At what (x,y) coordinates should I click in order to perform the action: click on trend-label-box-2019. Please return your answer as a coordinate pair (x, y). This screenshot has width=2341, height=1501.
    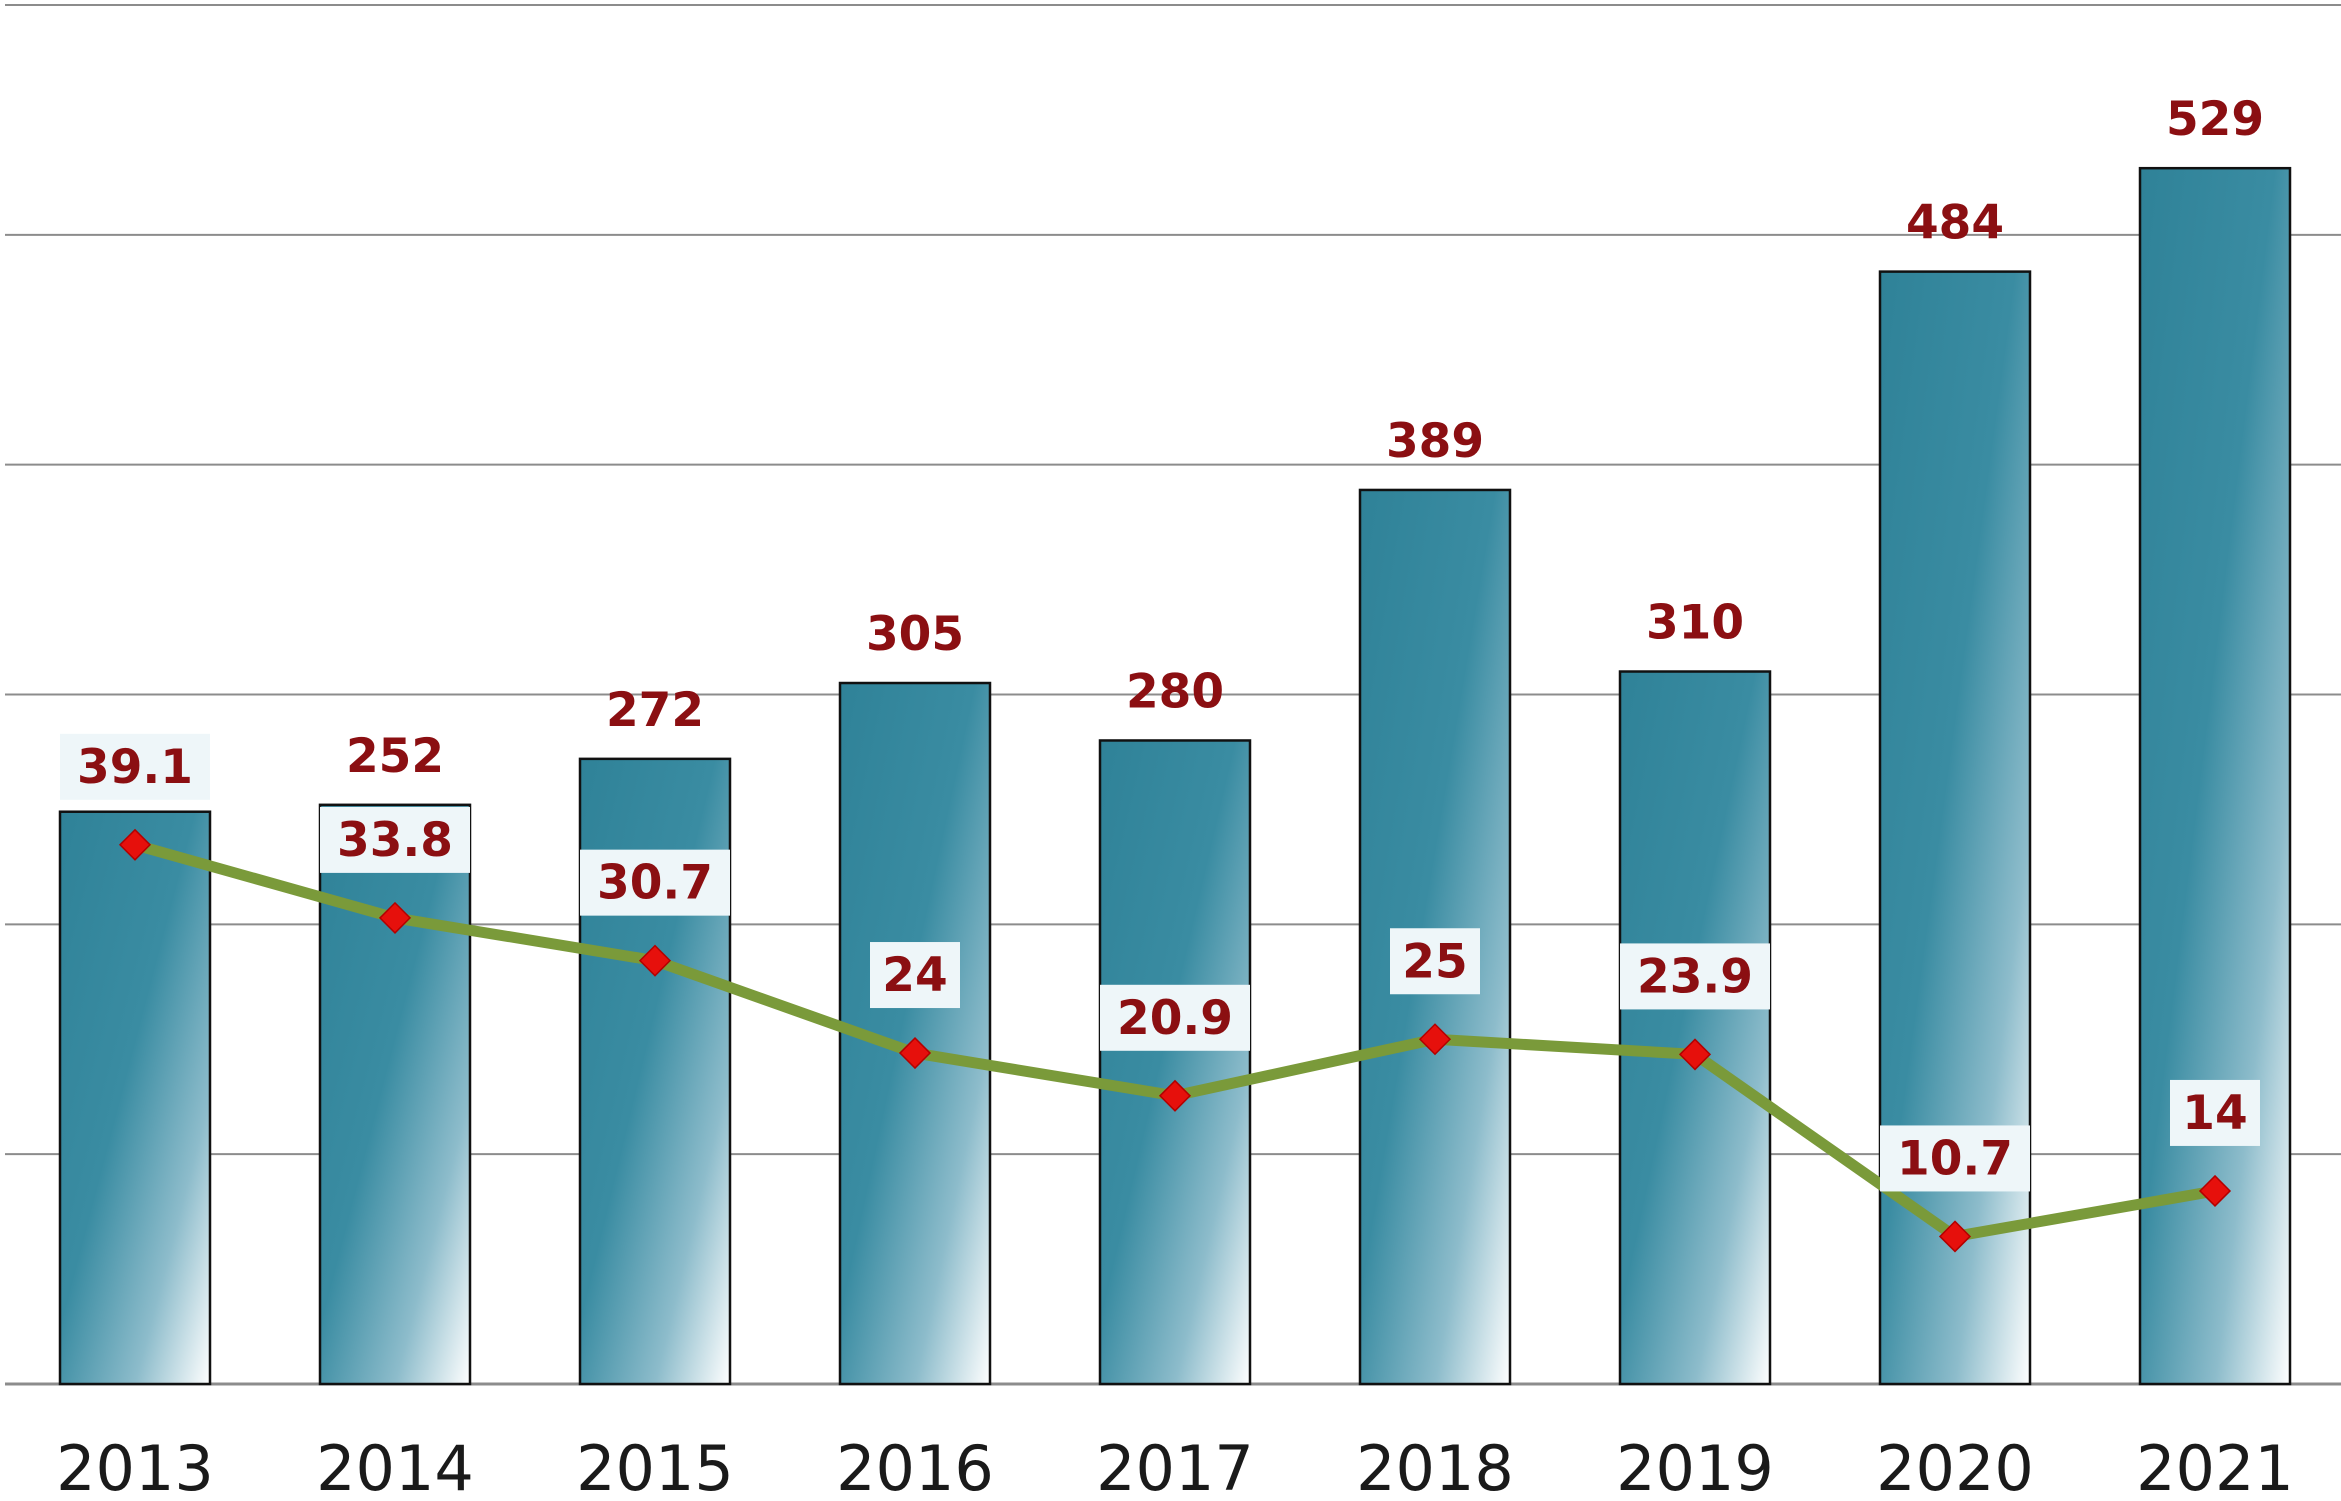
    Looking at the image, I should click on (1695, 976).